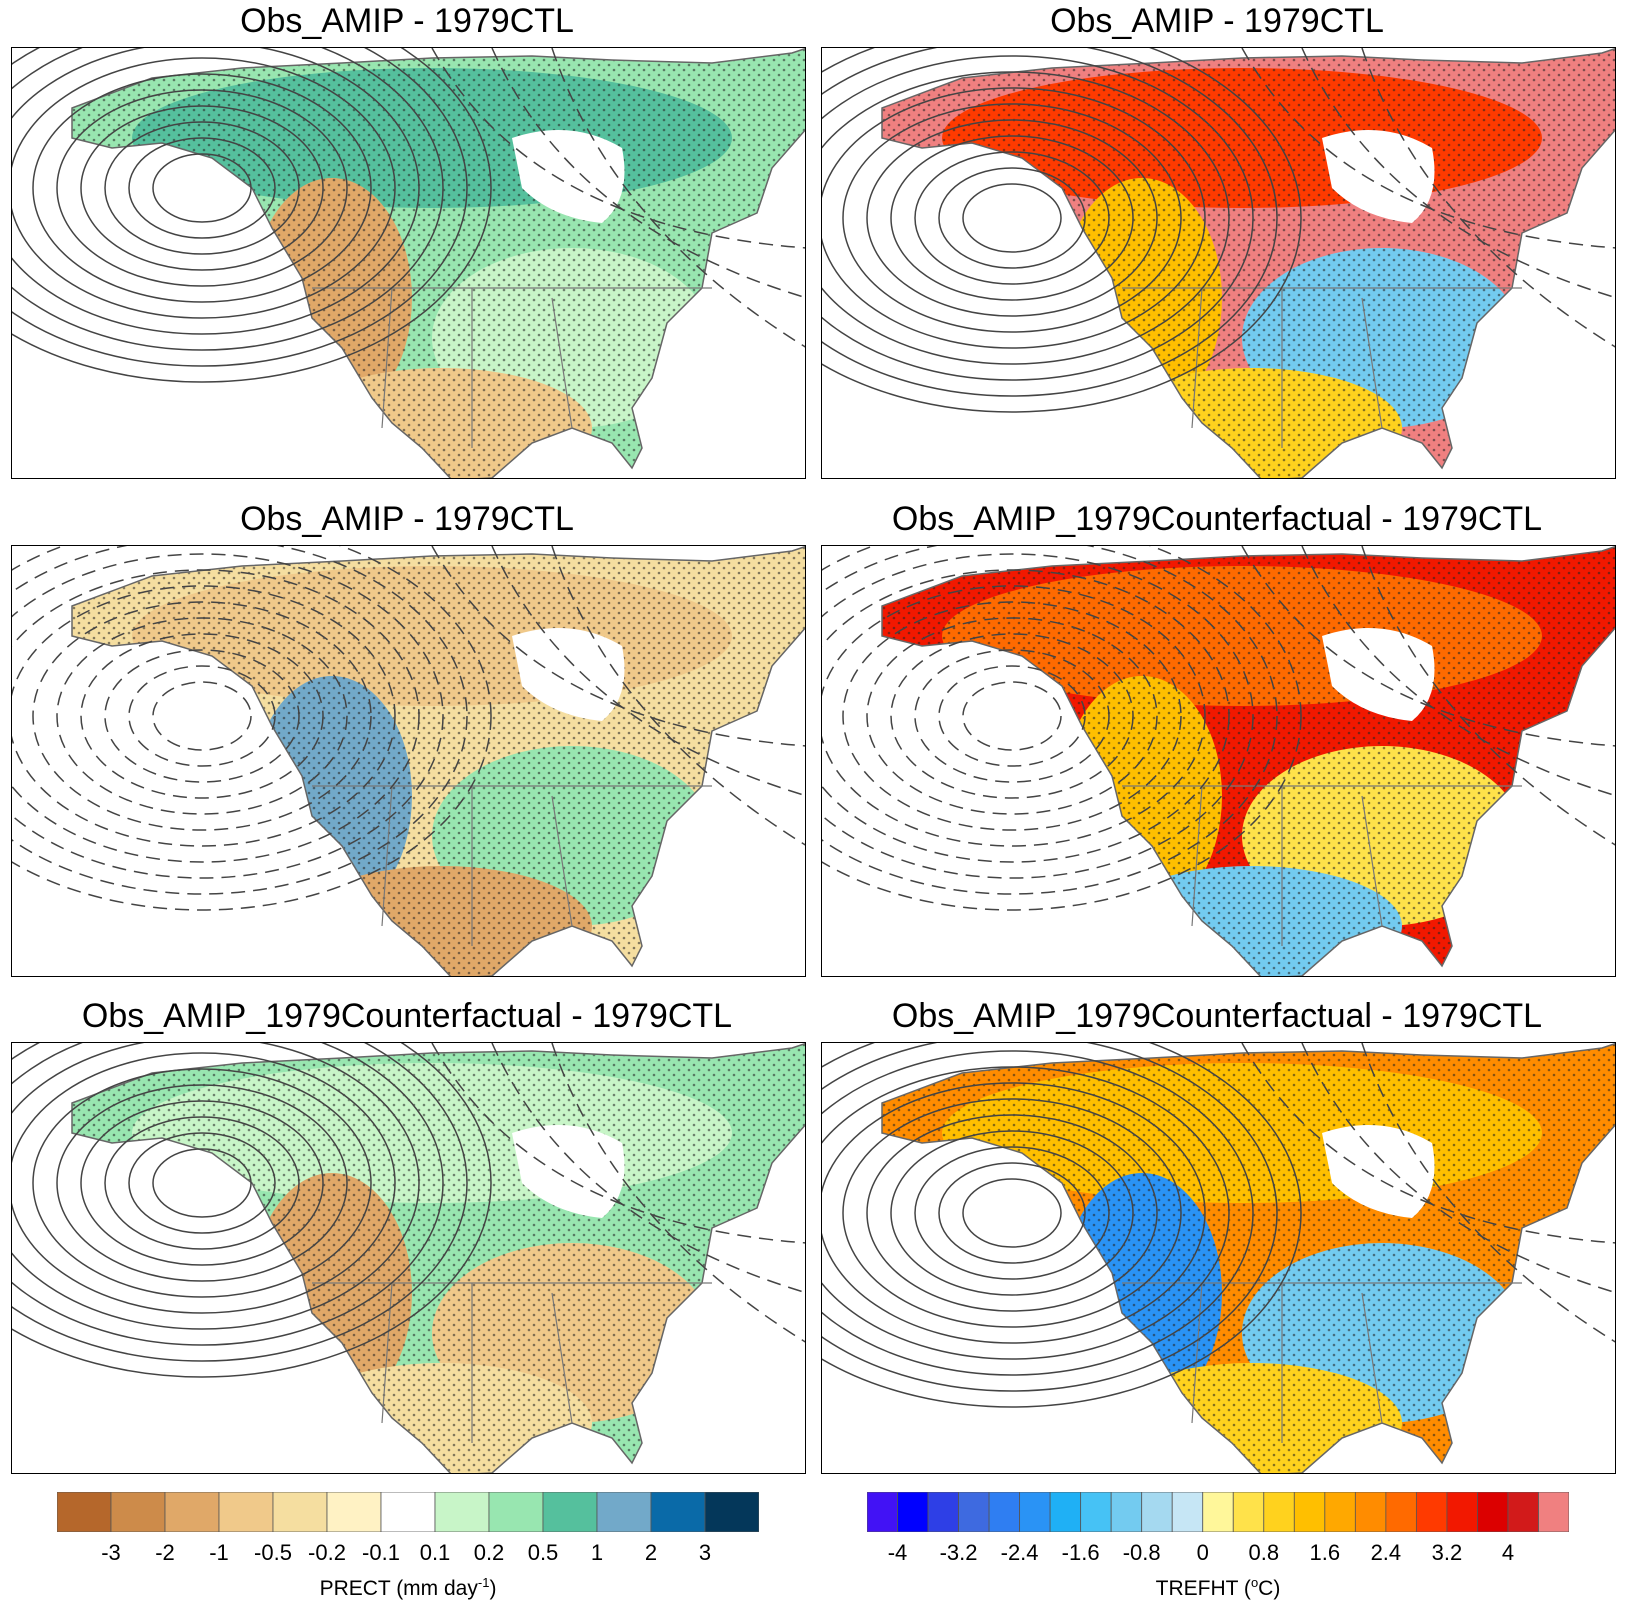 Image resolution: width=1626 pixels, height=1610 pixels. I want to click on land-shading, so click(438, 1258).